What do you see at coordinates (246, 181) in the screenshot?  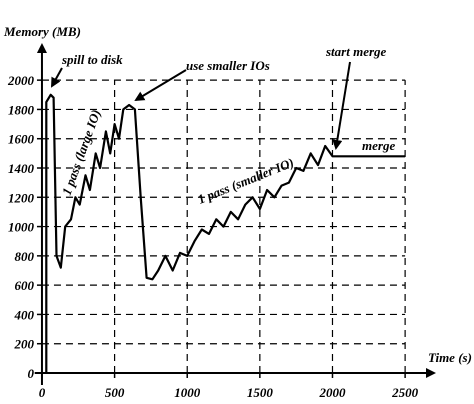 I see `annotation: 1 pass (smaller IO)` at bounding box center [246, 181].